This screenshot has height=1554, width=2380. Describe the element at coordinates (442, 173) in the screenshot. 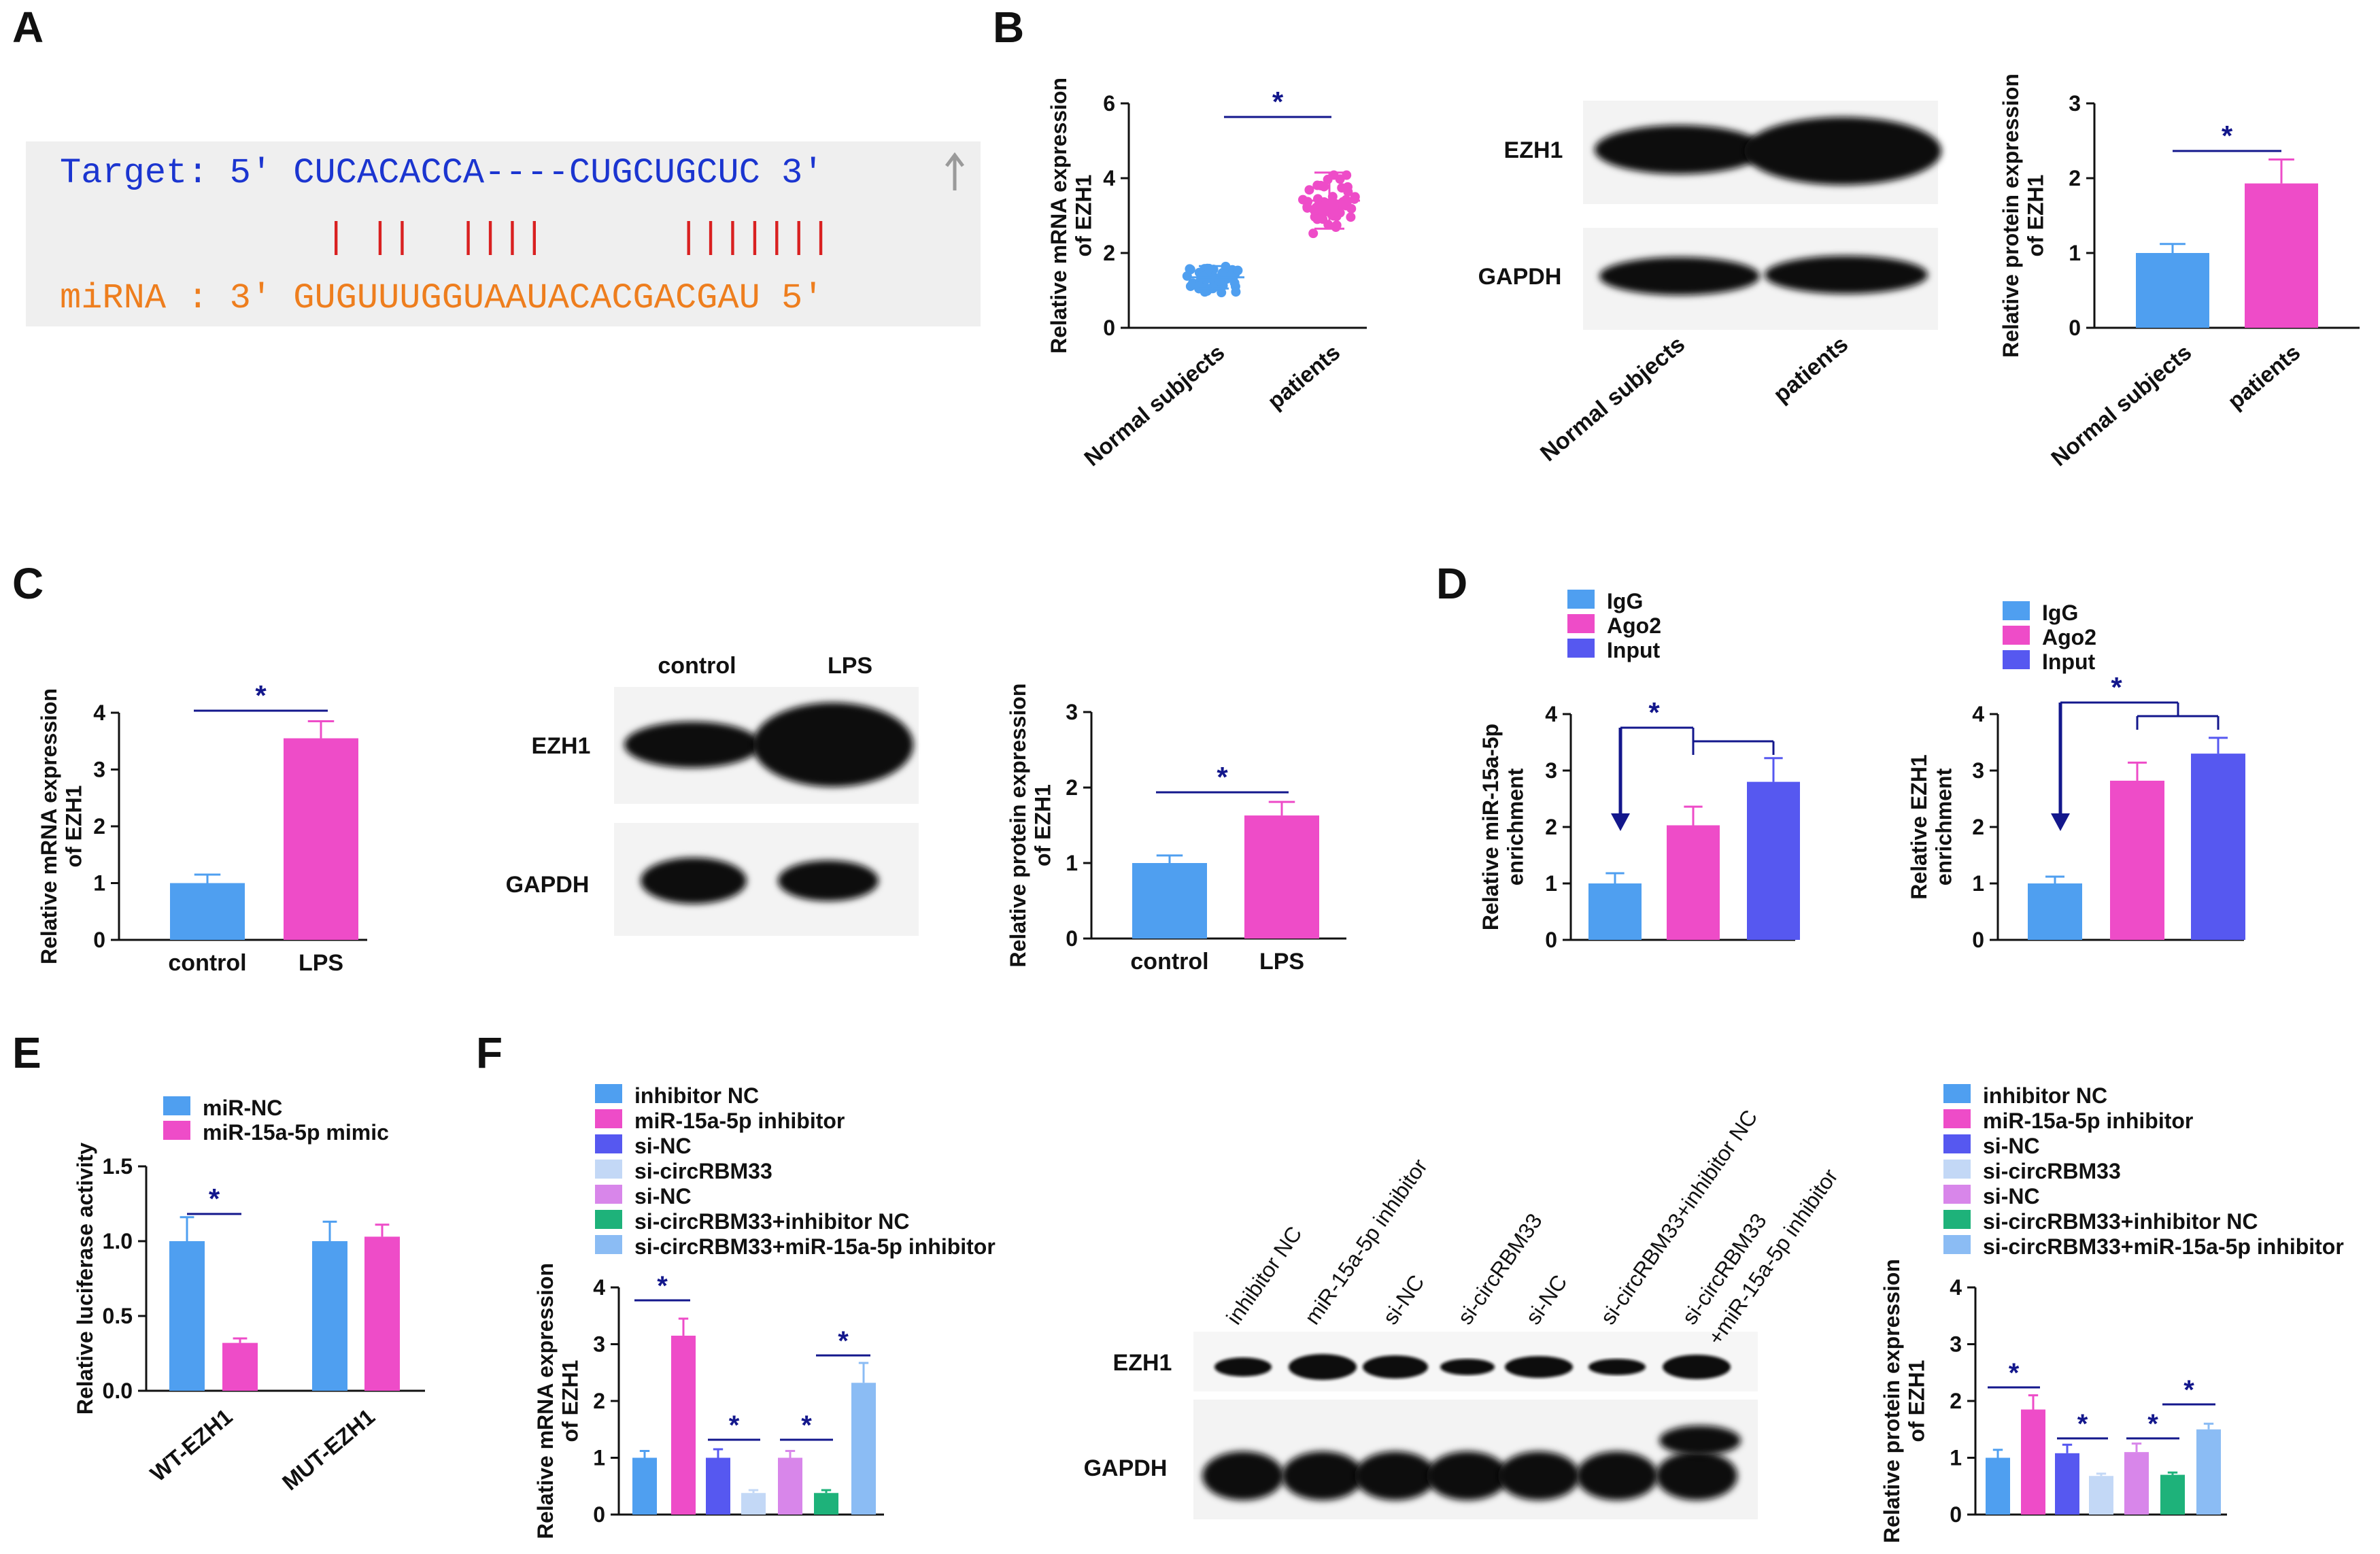

I see `target-sequence: Target: 5' CUCACACCA----CUGCUGCUC 3'` at that location.